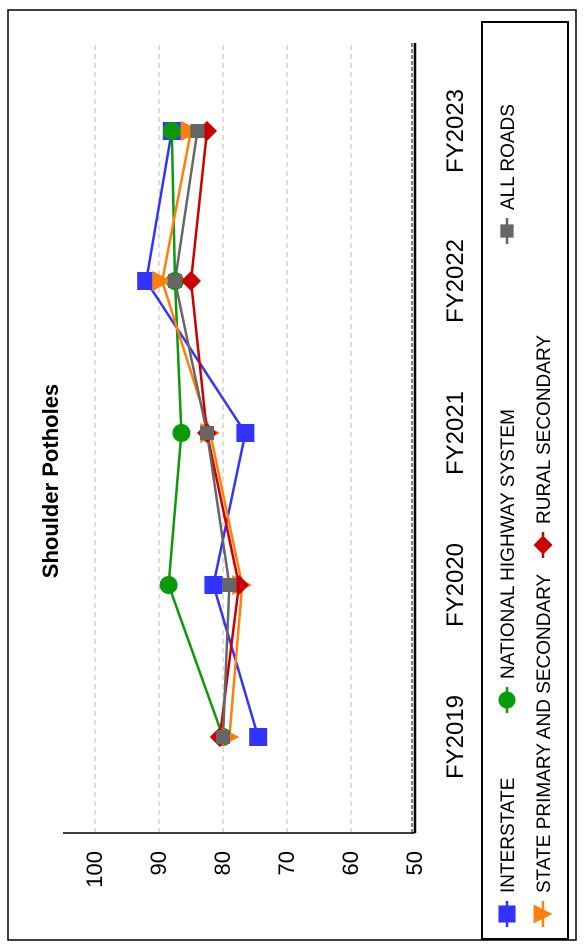 Image resolution: width=585 pixels, height=951 pixels. I want to click on legend-label: RURAL SECONDARY, so click(544, 429).